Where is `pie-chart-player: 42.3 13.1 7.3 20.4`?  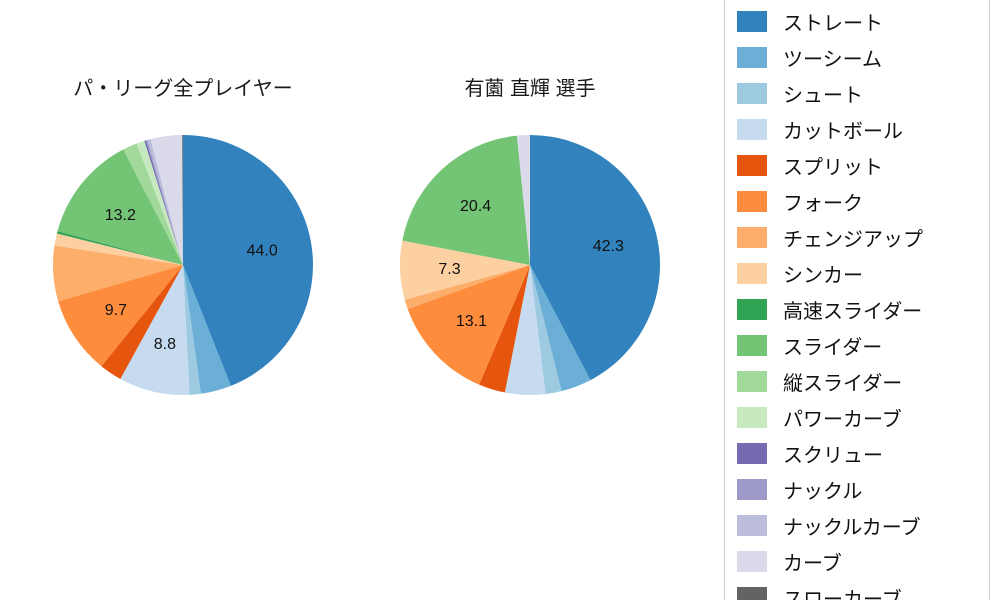 pie-chart-player: 42.3 13.1 7.3 20.4 is located at coordinates (530, 265).